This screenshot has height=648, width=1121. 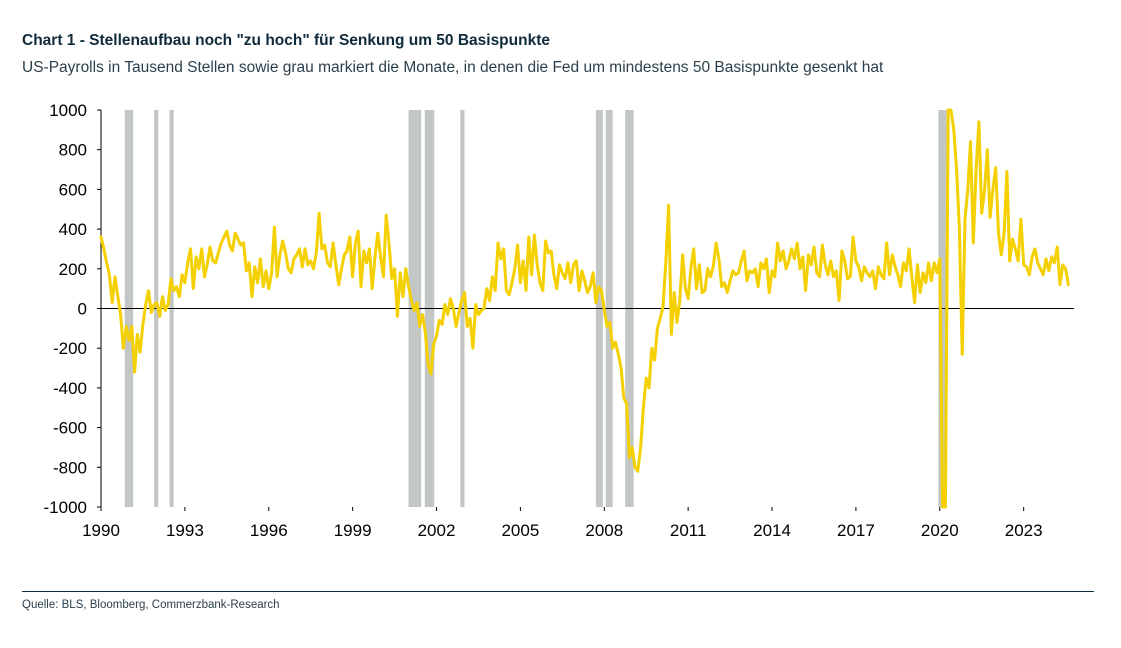 What do you see at coordinates (604, 530) in the screenshot?
I see `x-tick-label: 2008` at bounding box center [604, 530].